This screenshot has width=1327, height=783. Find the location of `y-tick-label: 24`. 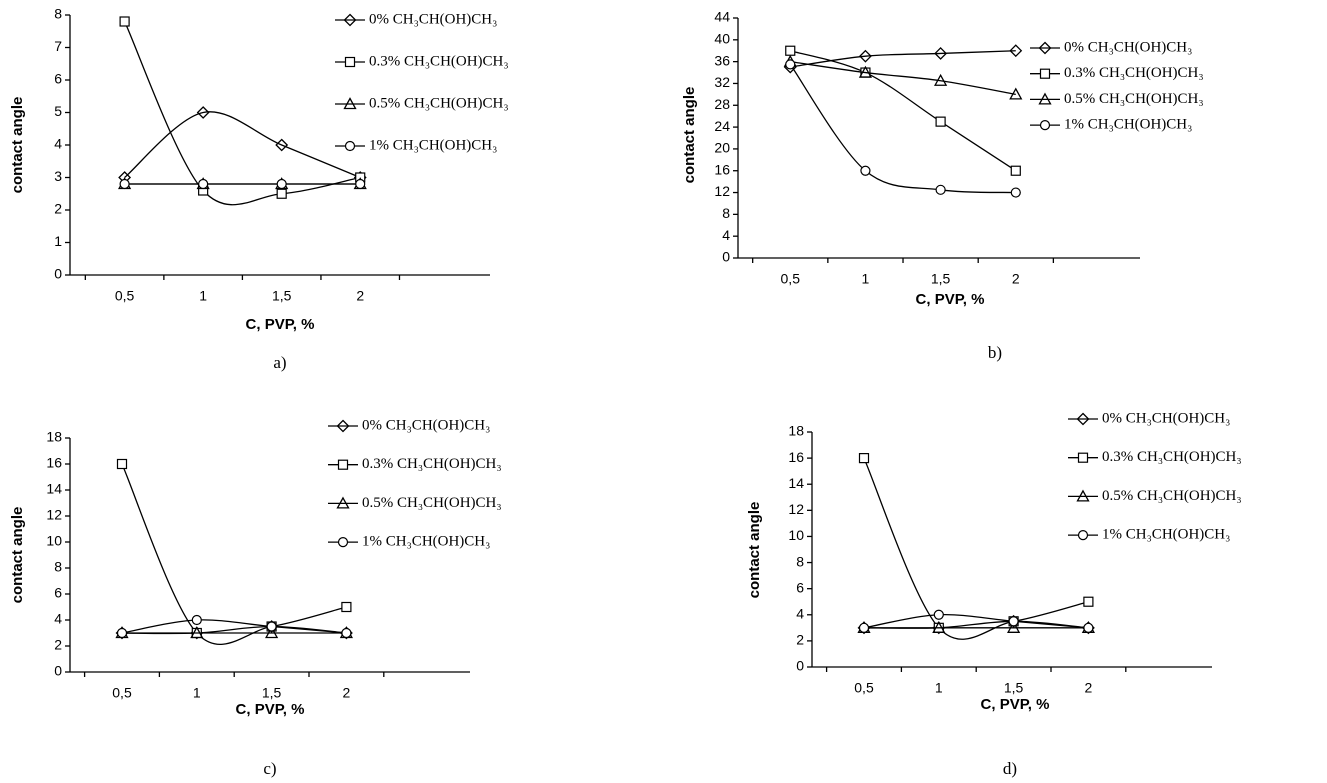

y-tick-label: 24 is located at coordinates (722, 126).